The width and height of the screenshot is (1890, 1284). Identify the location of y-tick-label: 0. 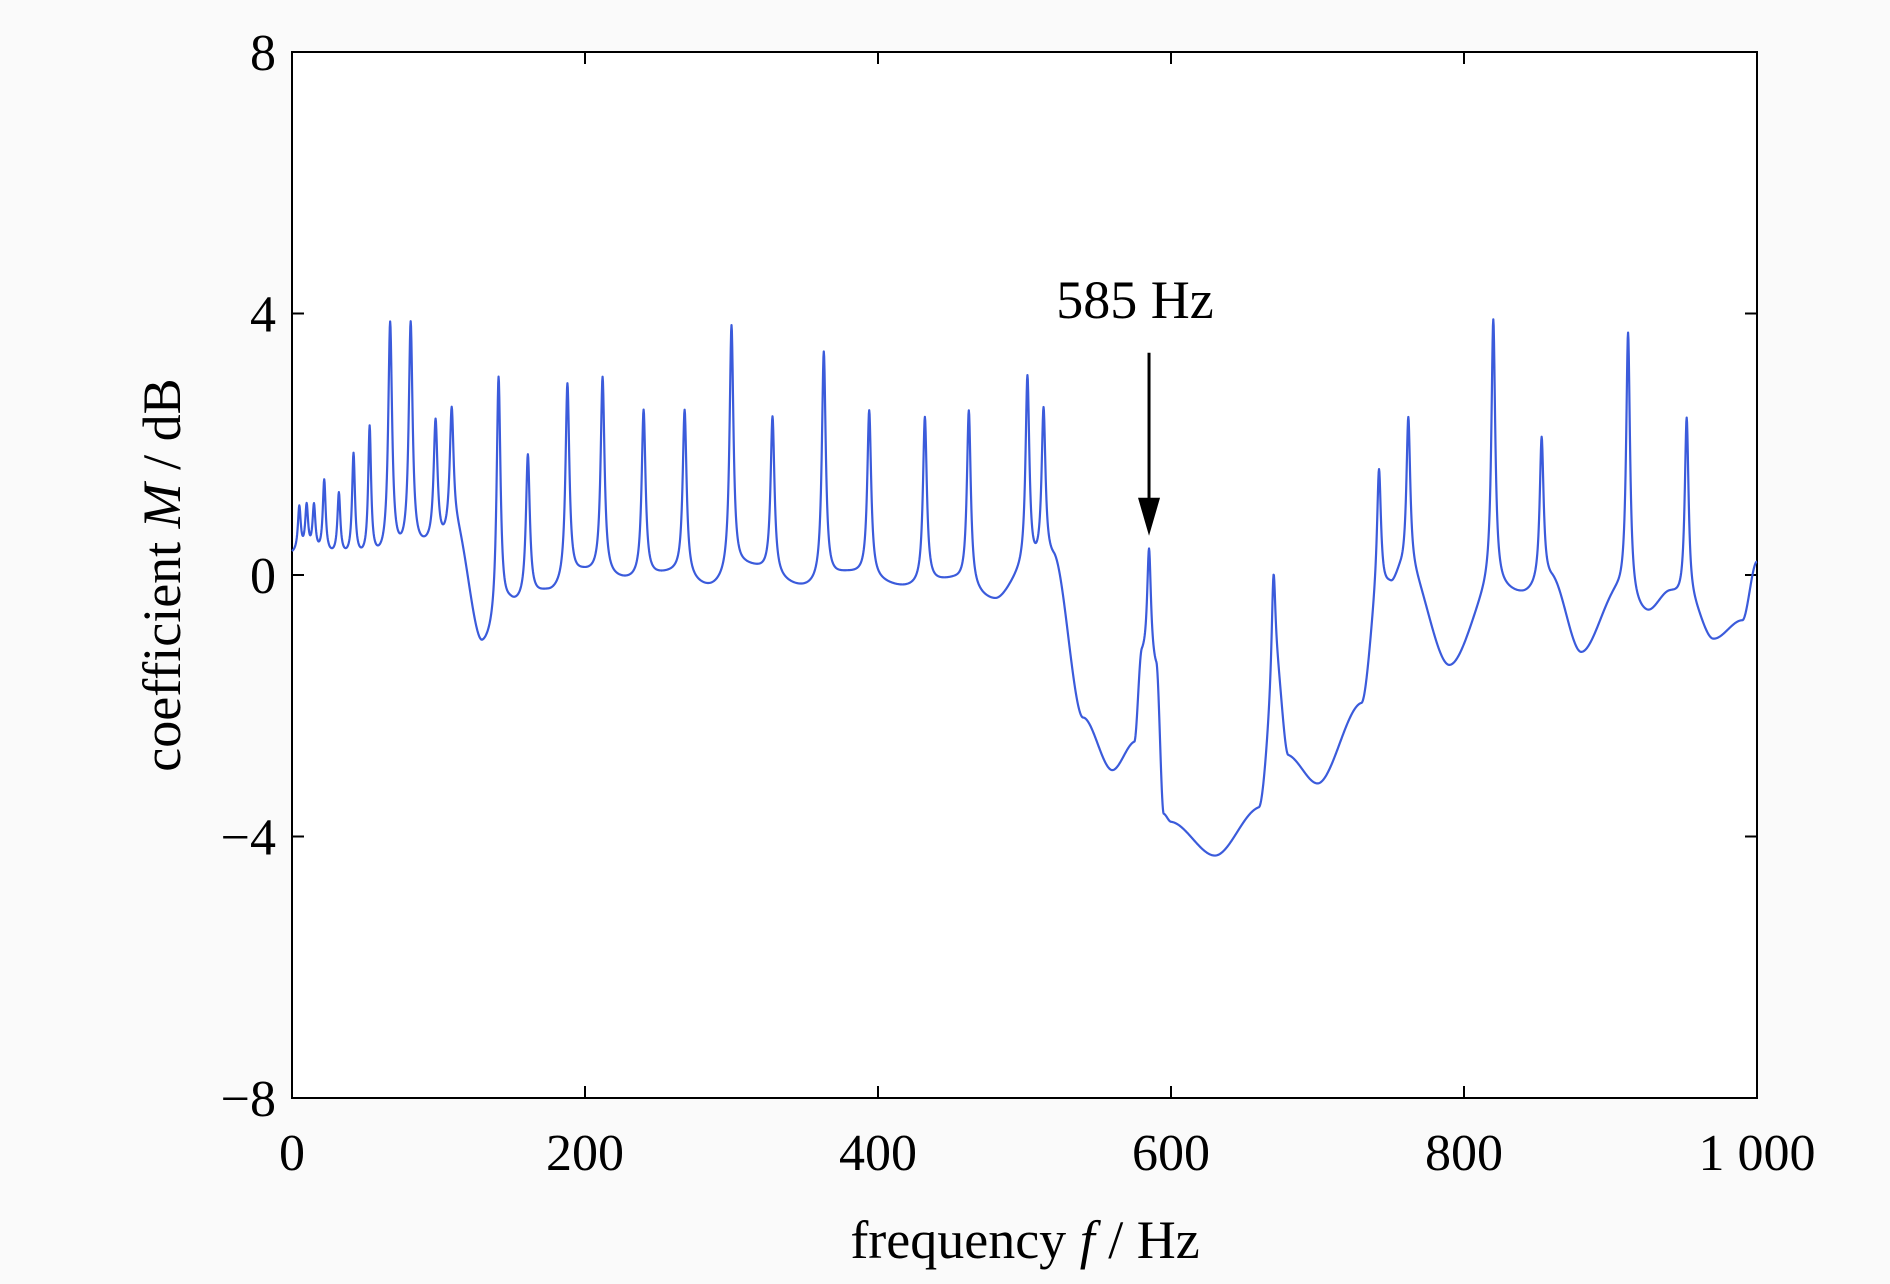
(263, 576).